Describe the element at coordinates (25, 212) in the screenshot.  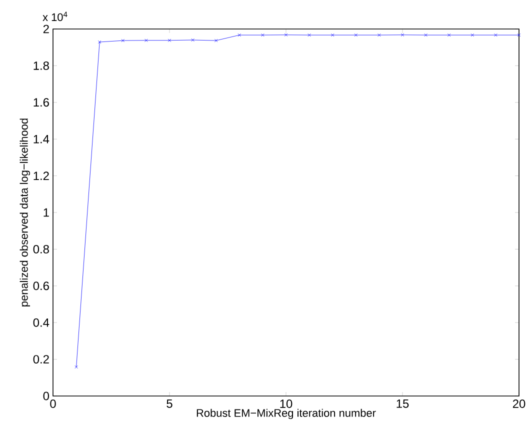
I see `y-axis-title: penalized observed data log−likelihood` at that location.